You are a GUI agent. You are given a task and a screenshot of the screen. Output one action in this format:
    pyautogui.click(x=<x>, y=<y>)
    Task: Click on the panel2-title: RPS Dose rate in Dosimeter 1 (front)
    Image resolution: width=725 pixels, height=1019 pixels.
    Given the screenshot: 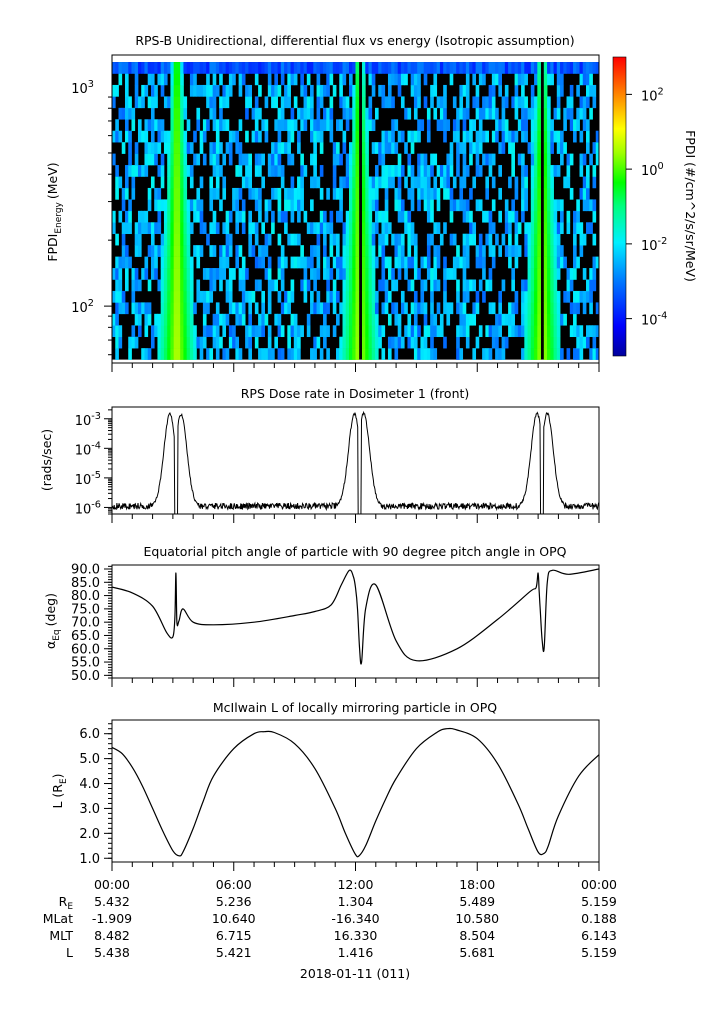 What is the action you would take?
    pyautogui.click(x=355, y=393)
    